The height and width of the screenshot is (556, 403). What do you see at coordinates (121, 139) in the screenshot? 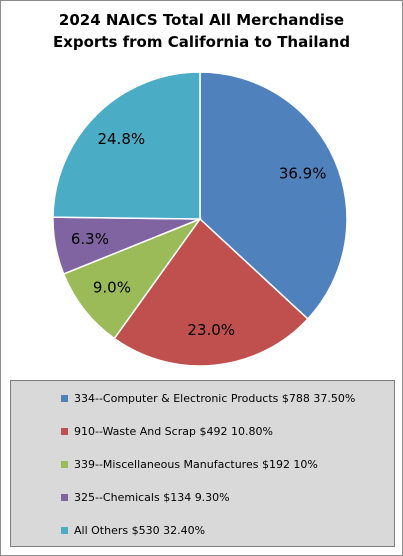
I see `slice-label-all-others: 24.8%` at bounding box center [121, 139].